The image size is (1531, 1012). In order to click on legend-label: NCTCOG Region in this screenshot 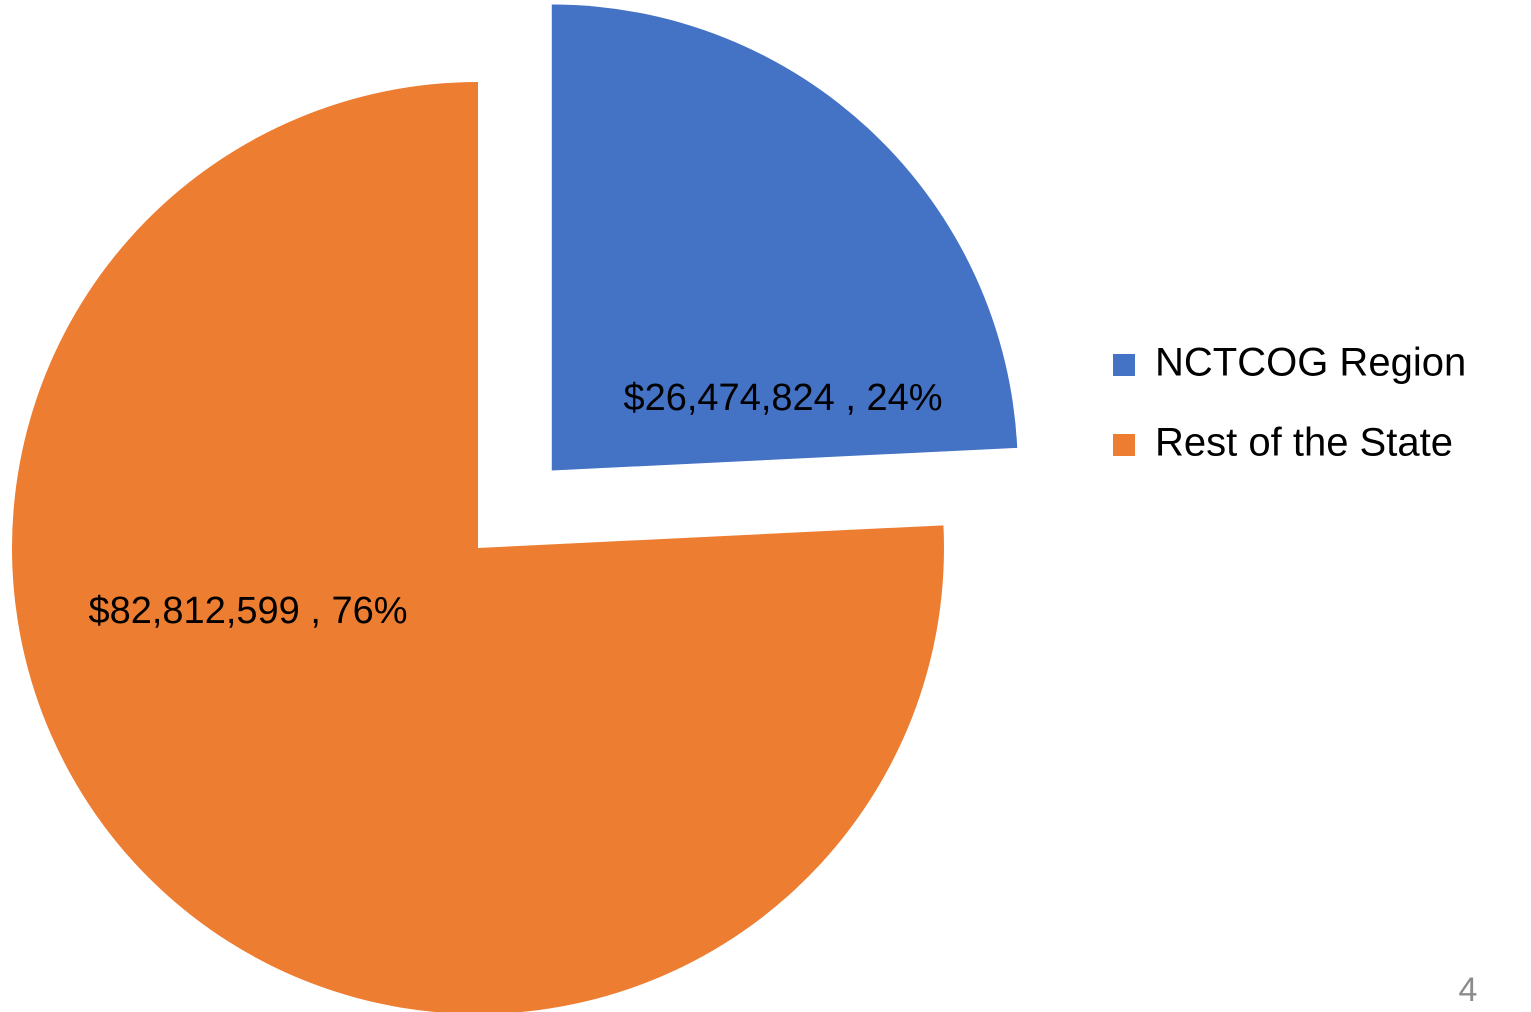, I will do `click(1310, 363)`.